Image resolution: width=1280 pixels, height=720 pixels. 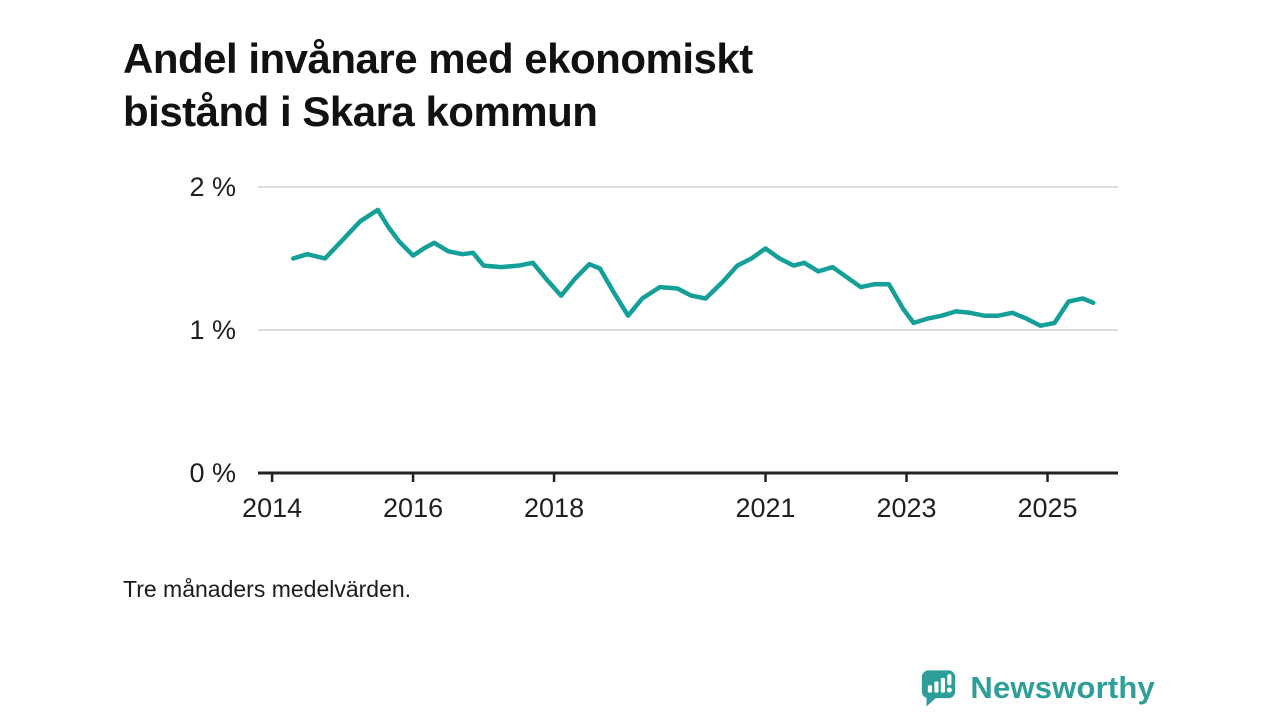 I want to click on y-axis-label: 0 %, so click(x=212, y=473).